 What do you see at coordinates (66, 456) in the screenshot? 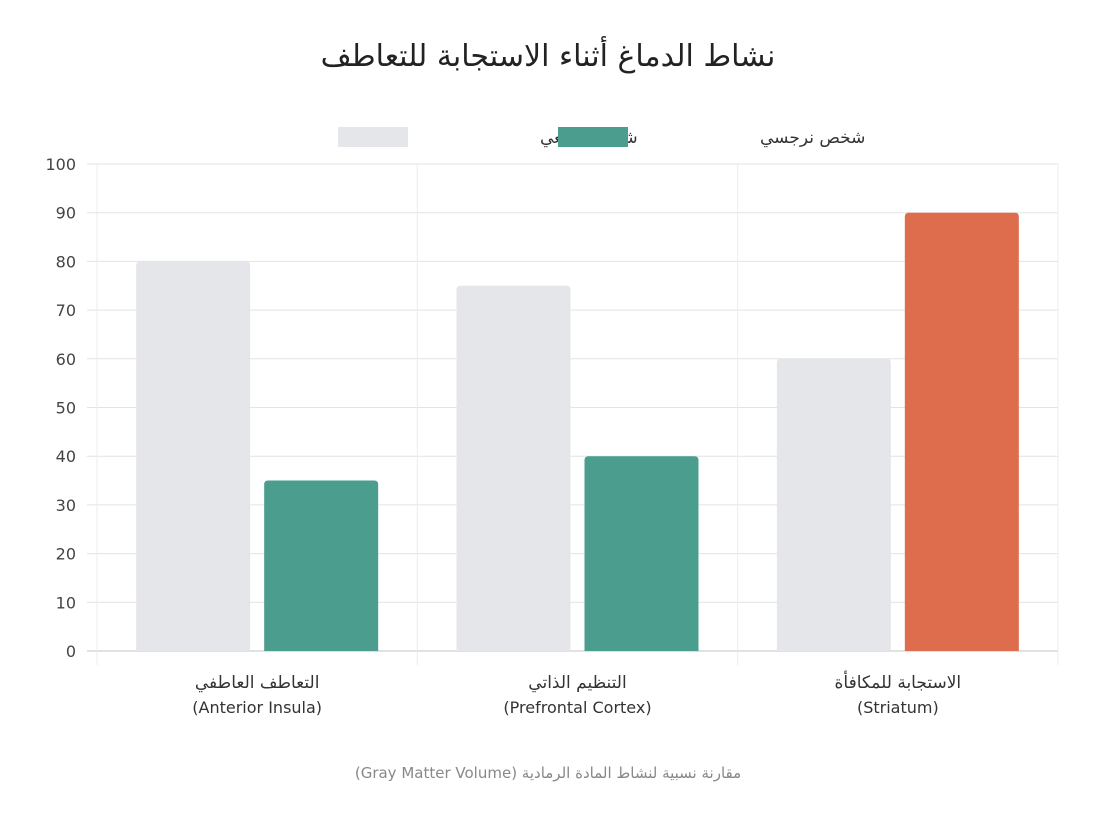
I see `y-tick-label: 40` at bounding box center [66, 456].